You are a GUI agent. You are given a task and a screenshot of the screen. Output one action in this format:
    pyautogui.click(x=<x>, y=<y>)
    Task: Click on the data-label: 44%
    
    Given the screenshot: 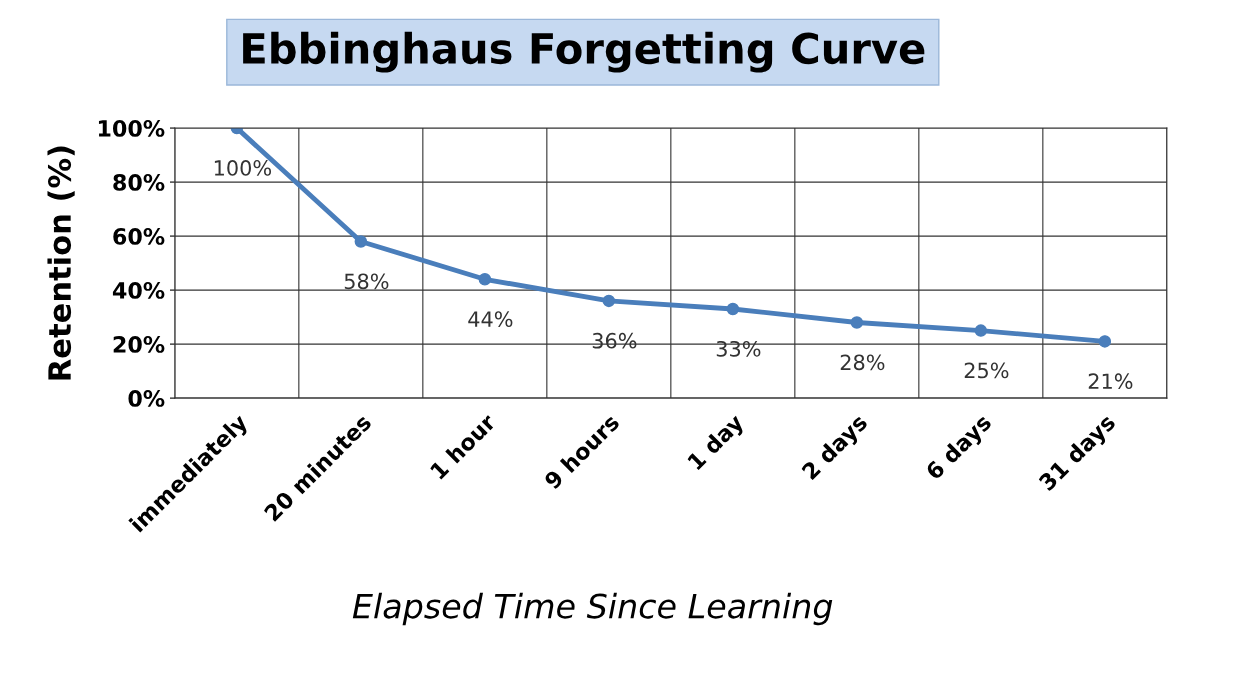 What is the action you would take?
    pyautogui.click(x=490, y=319)
    